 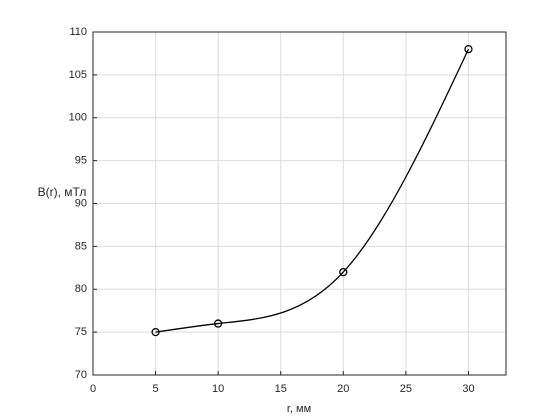 I want to click on x-tick-label: 25, so click(x=406, y=389).